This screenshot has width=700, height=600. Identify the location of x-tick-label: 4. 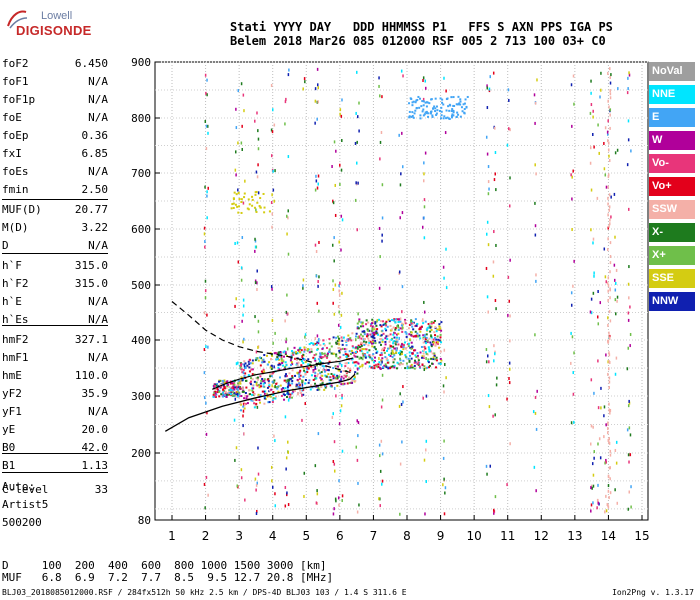
(273, 536).